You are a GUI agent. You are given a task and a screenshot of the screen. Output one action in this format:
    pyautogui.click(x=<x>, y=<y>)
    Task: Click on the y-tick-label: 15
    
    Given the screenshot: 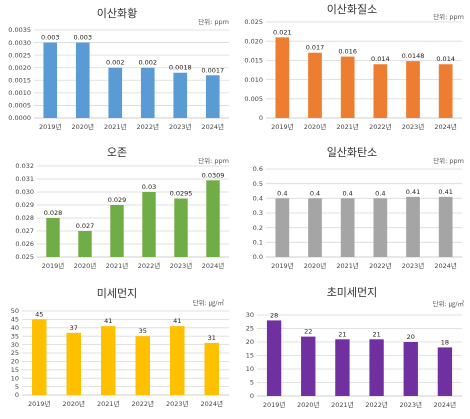 What is the action you would take?
    pyautogui.click(x=250, y=356)
    